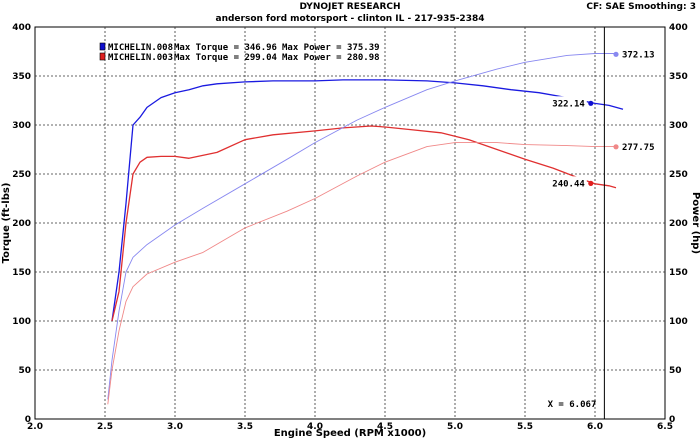 The image size is (700, 439). What do you see at coordinates (24, 371) in the screenshot?
I see `left-tick-label: 50` at bounding box center [24, 371].